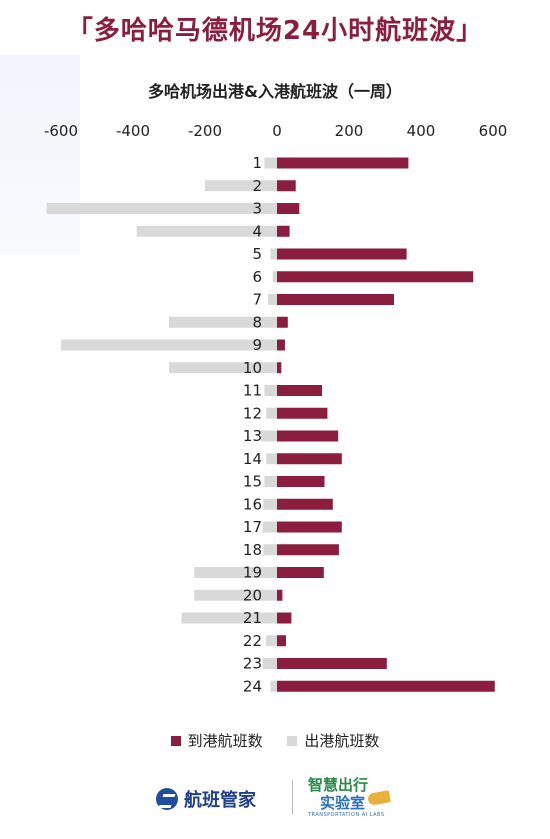 This screenshot has height=839, width=550. I want to click on x-tick-label: -600, so click(61, 131).